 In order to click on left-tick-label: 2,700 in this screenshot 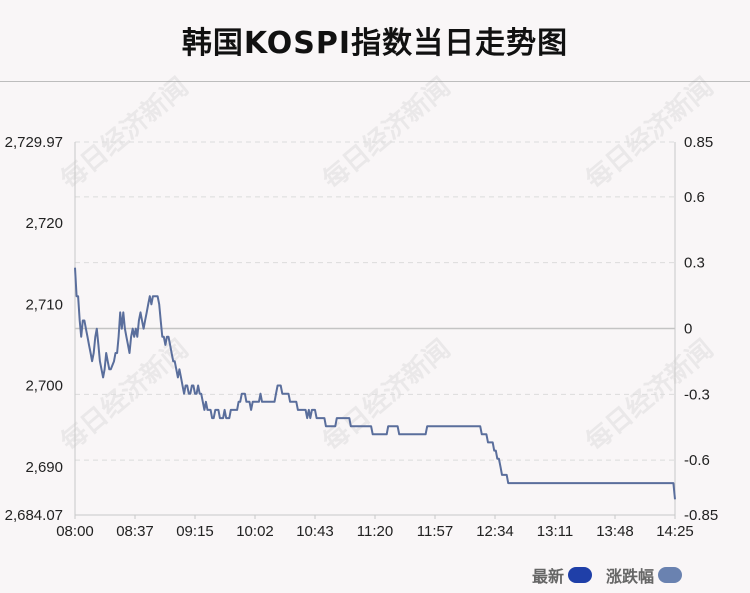, I will do `click(44, 386)`.